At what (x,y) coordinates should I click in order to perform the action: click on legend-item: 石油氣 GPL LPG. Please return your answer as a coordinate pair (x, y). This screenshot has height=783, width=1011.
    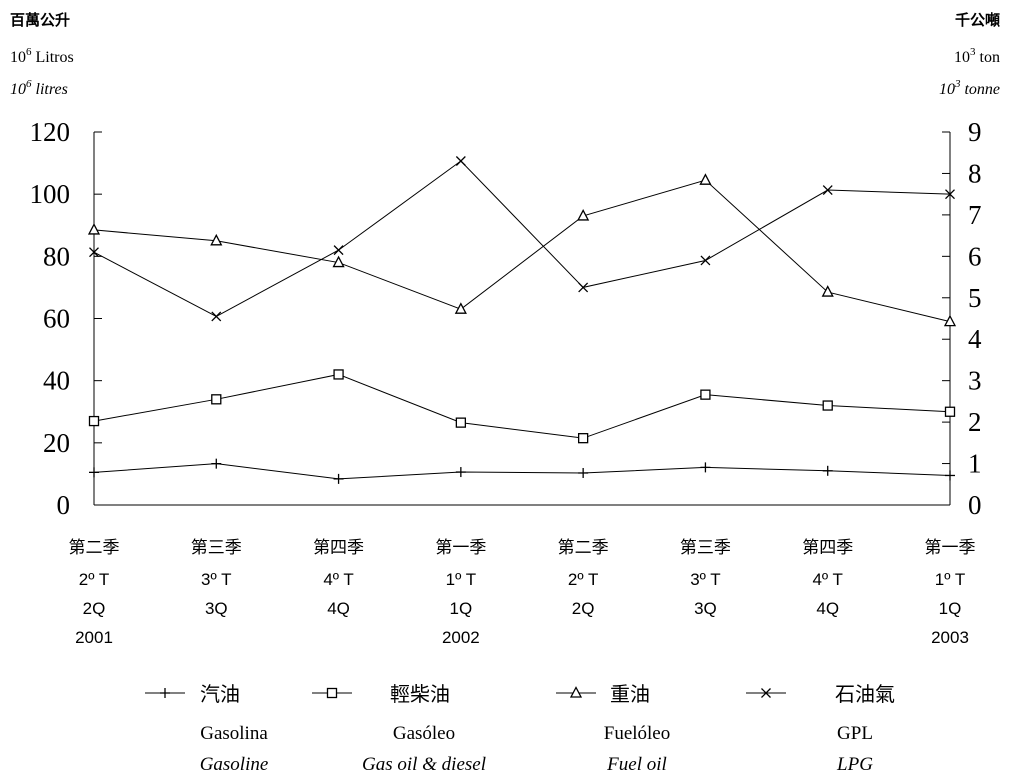
    Looking at the image, I should click on (820, 728).